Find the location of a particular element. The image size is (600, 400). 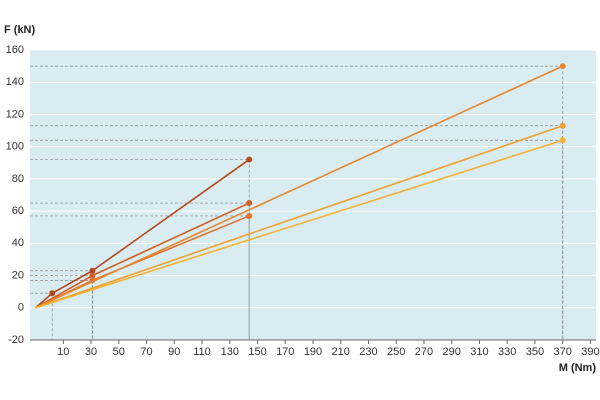

x-tick-label: 290 is located at coordinates (452, 352).